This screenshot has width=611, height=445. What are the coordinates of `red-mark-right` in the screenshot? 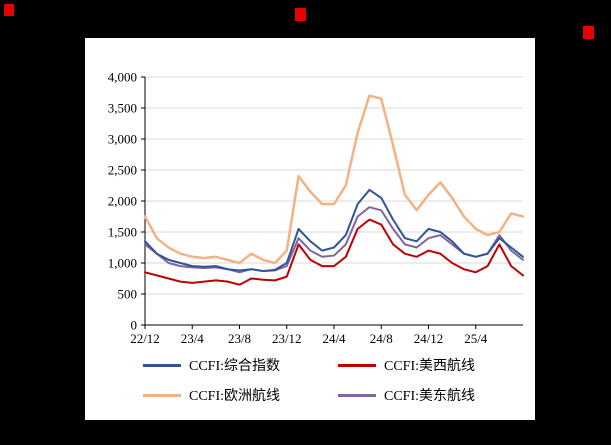 It's located at (588, 32).